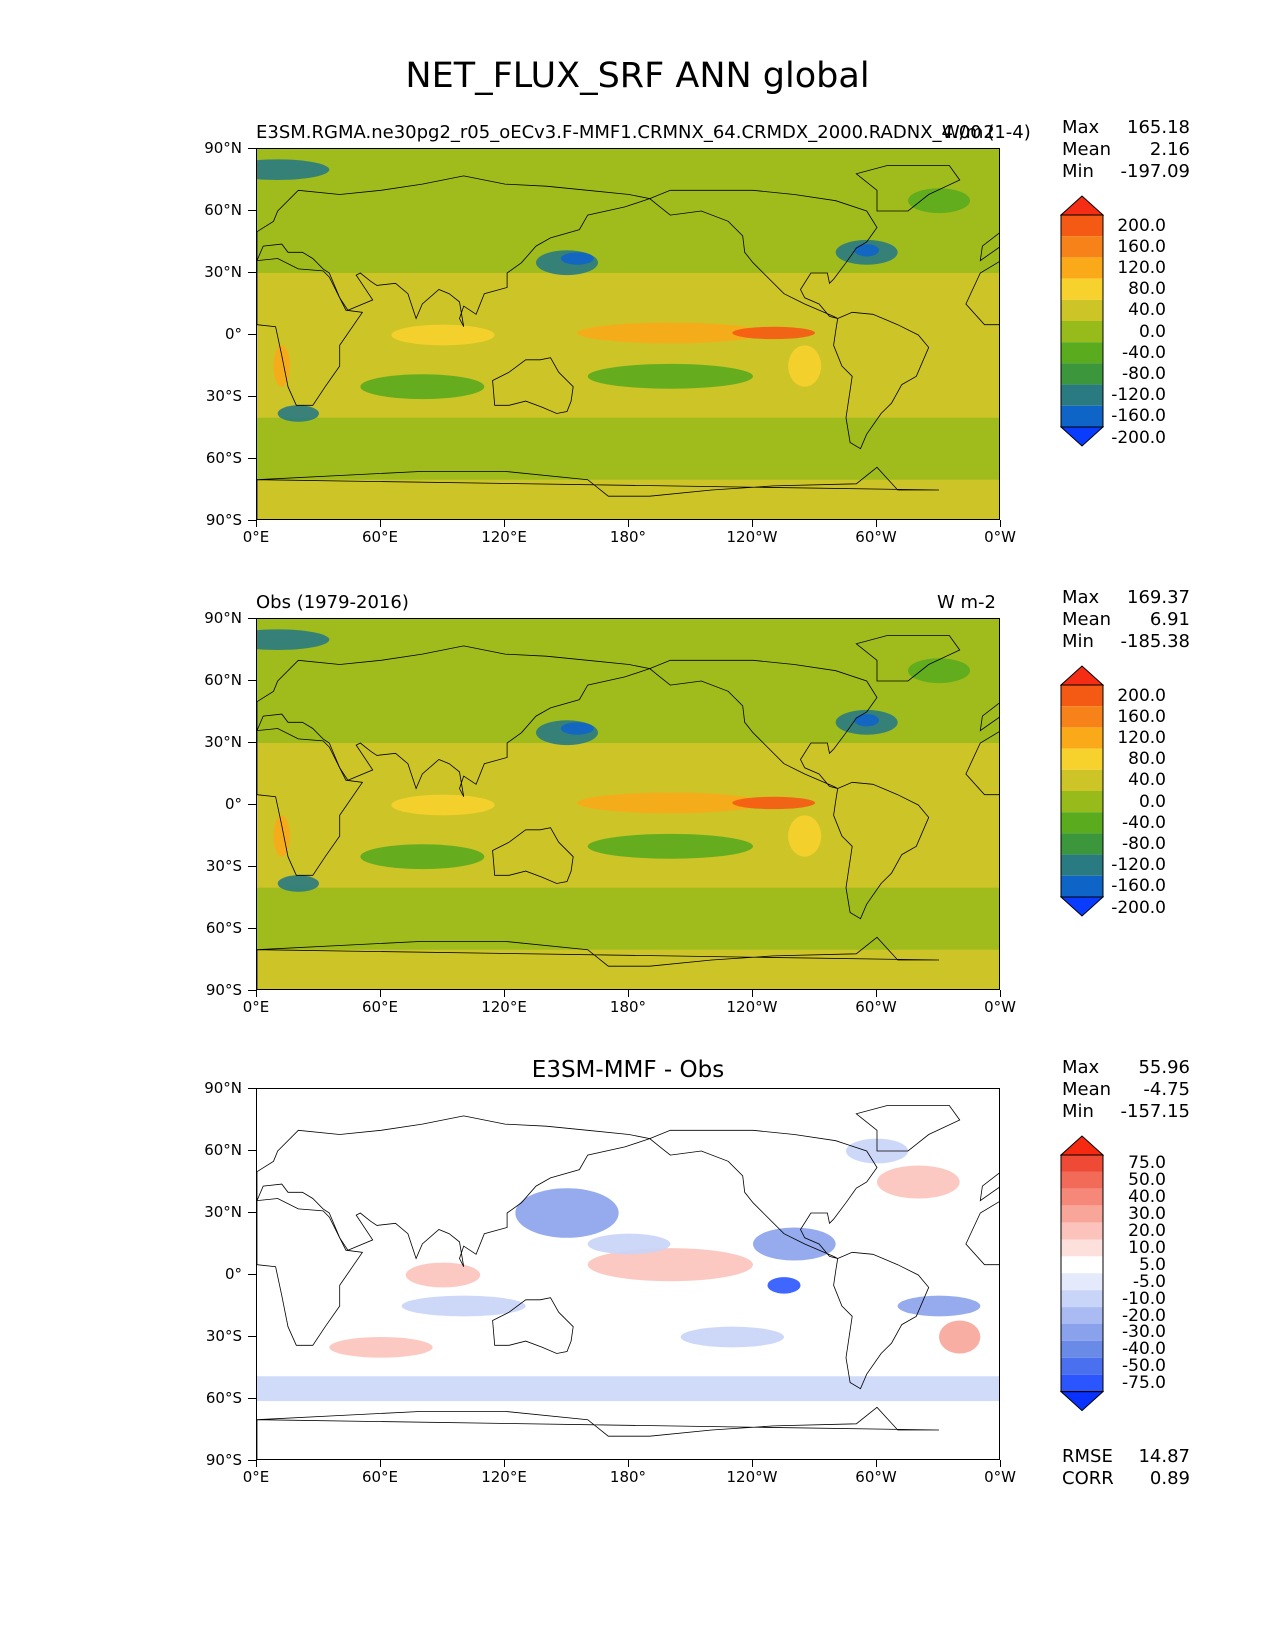  What do you see at coordinates (1138, 437) in the screenshot?
I see `colorbar-tick-label: -200.0` at bounding box center [1138, 437].